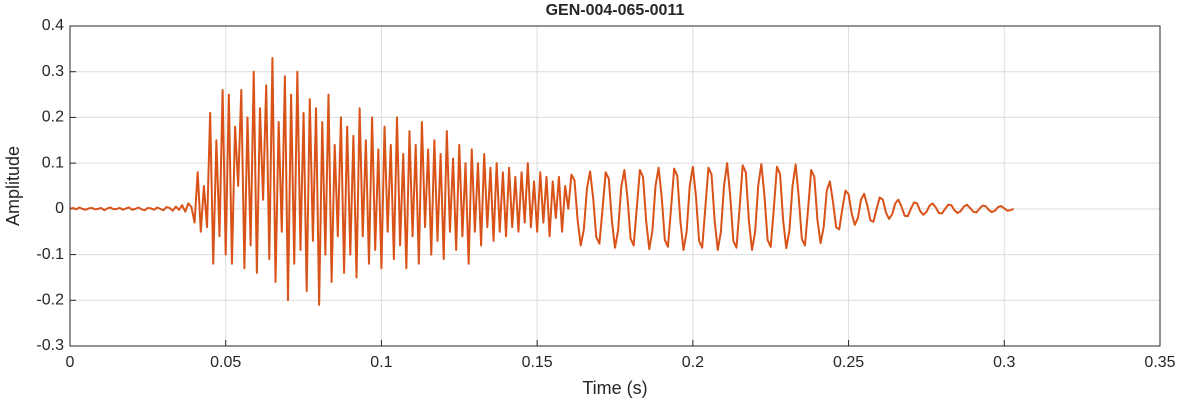 This screenshot has height=404, width=1182. I want to click on y-tick-label: 0.2, so click(53, 117).